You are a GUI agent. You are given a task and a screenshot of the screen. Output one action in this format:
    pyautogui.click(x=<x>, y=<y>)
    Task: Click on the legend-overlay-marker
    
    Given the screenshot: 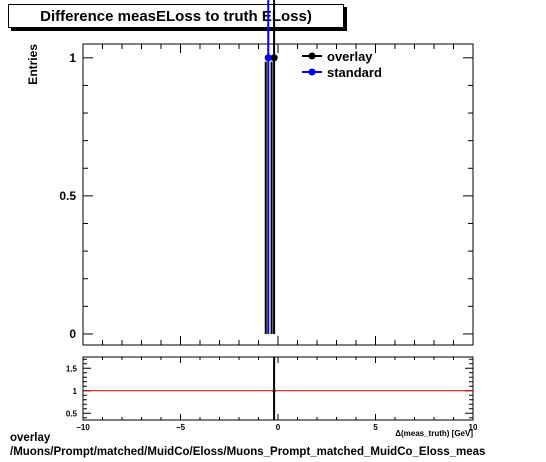 What is the action you would take?
    pyautogui.click(x=312, y=56)
    